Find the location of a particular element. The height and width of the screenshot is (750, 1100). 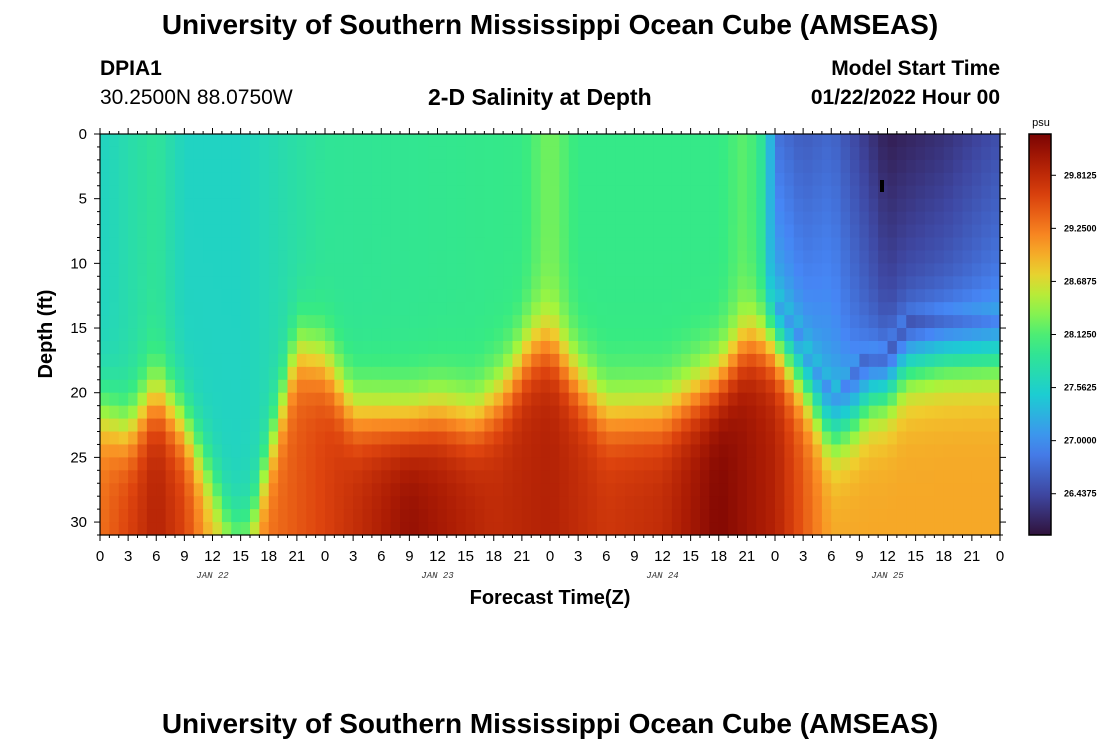

x-tick-label: 9 is located at coordinates (634, 556).